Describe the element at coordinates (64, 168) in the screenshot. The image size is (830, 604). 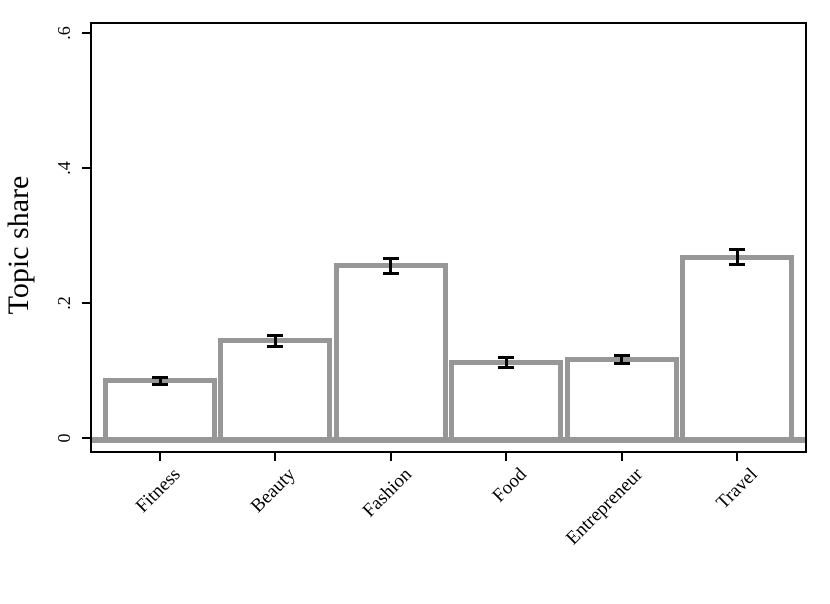
I see `y-tick-label: .4` at that location.